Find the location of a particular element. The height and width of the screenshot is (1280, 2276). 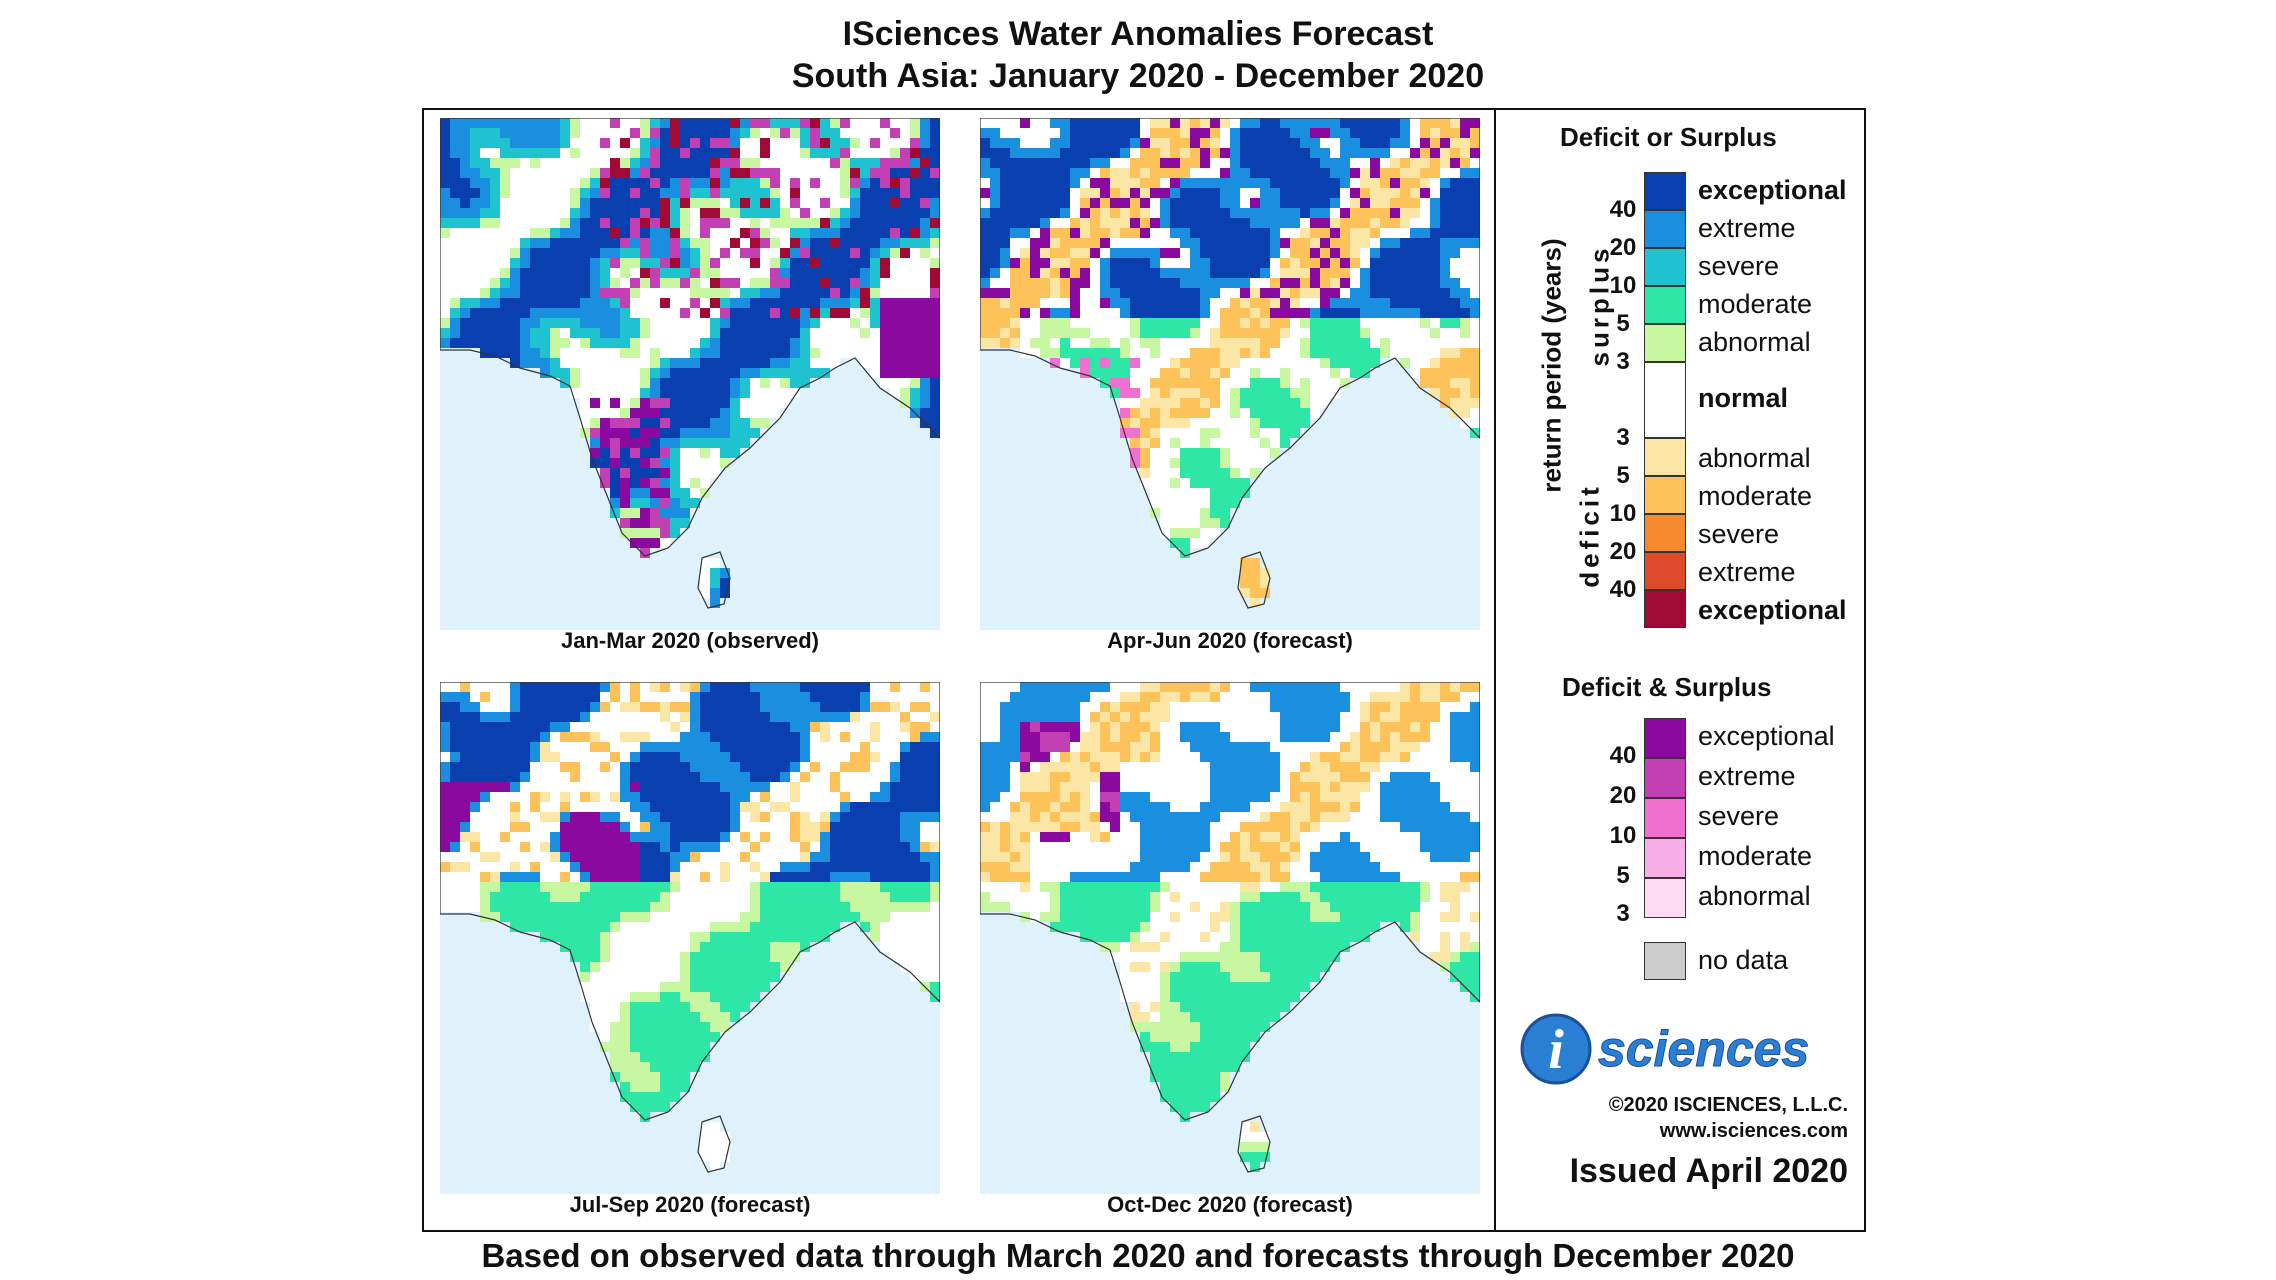

swatch-surplus-moderate is located at coordinates (1665, 305).